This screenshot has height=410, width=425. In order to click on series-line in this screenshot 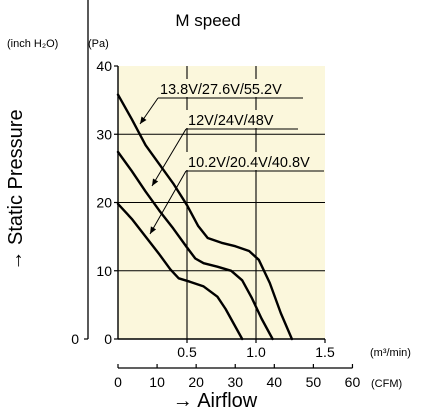, I will do `click(180, 271)`.